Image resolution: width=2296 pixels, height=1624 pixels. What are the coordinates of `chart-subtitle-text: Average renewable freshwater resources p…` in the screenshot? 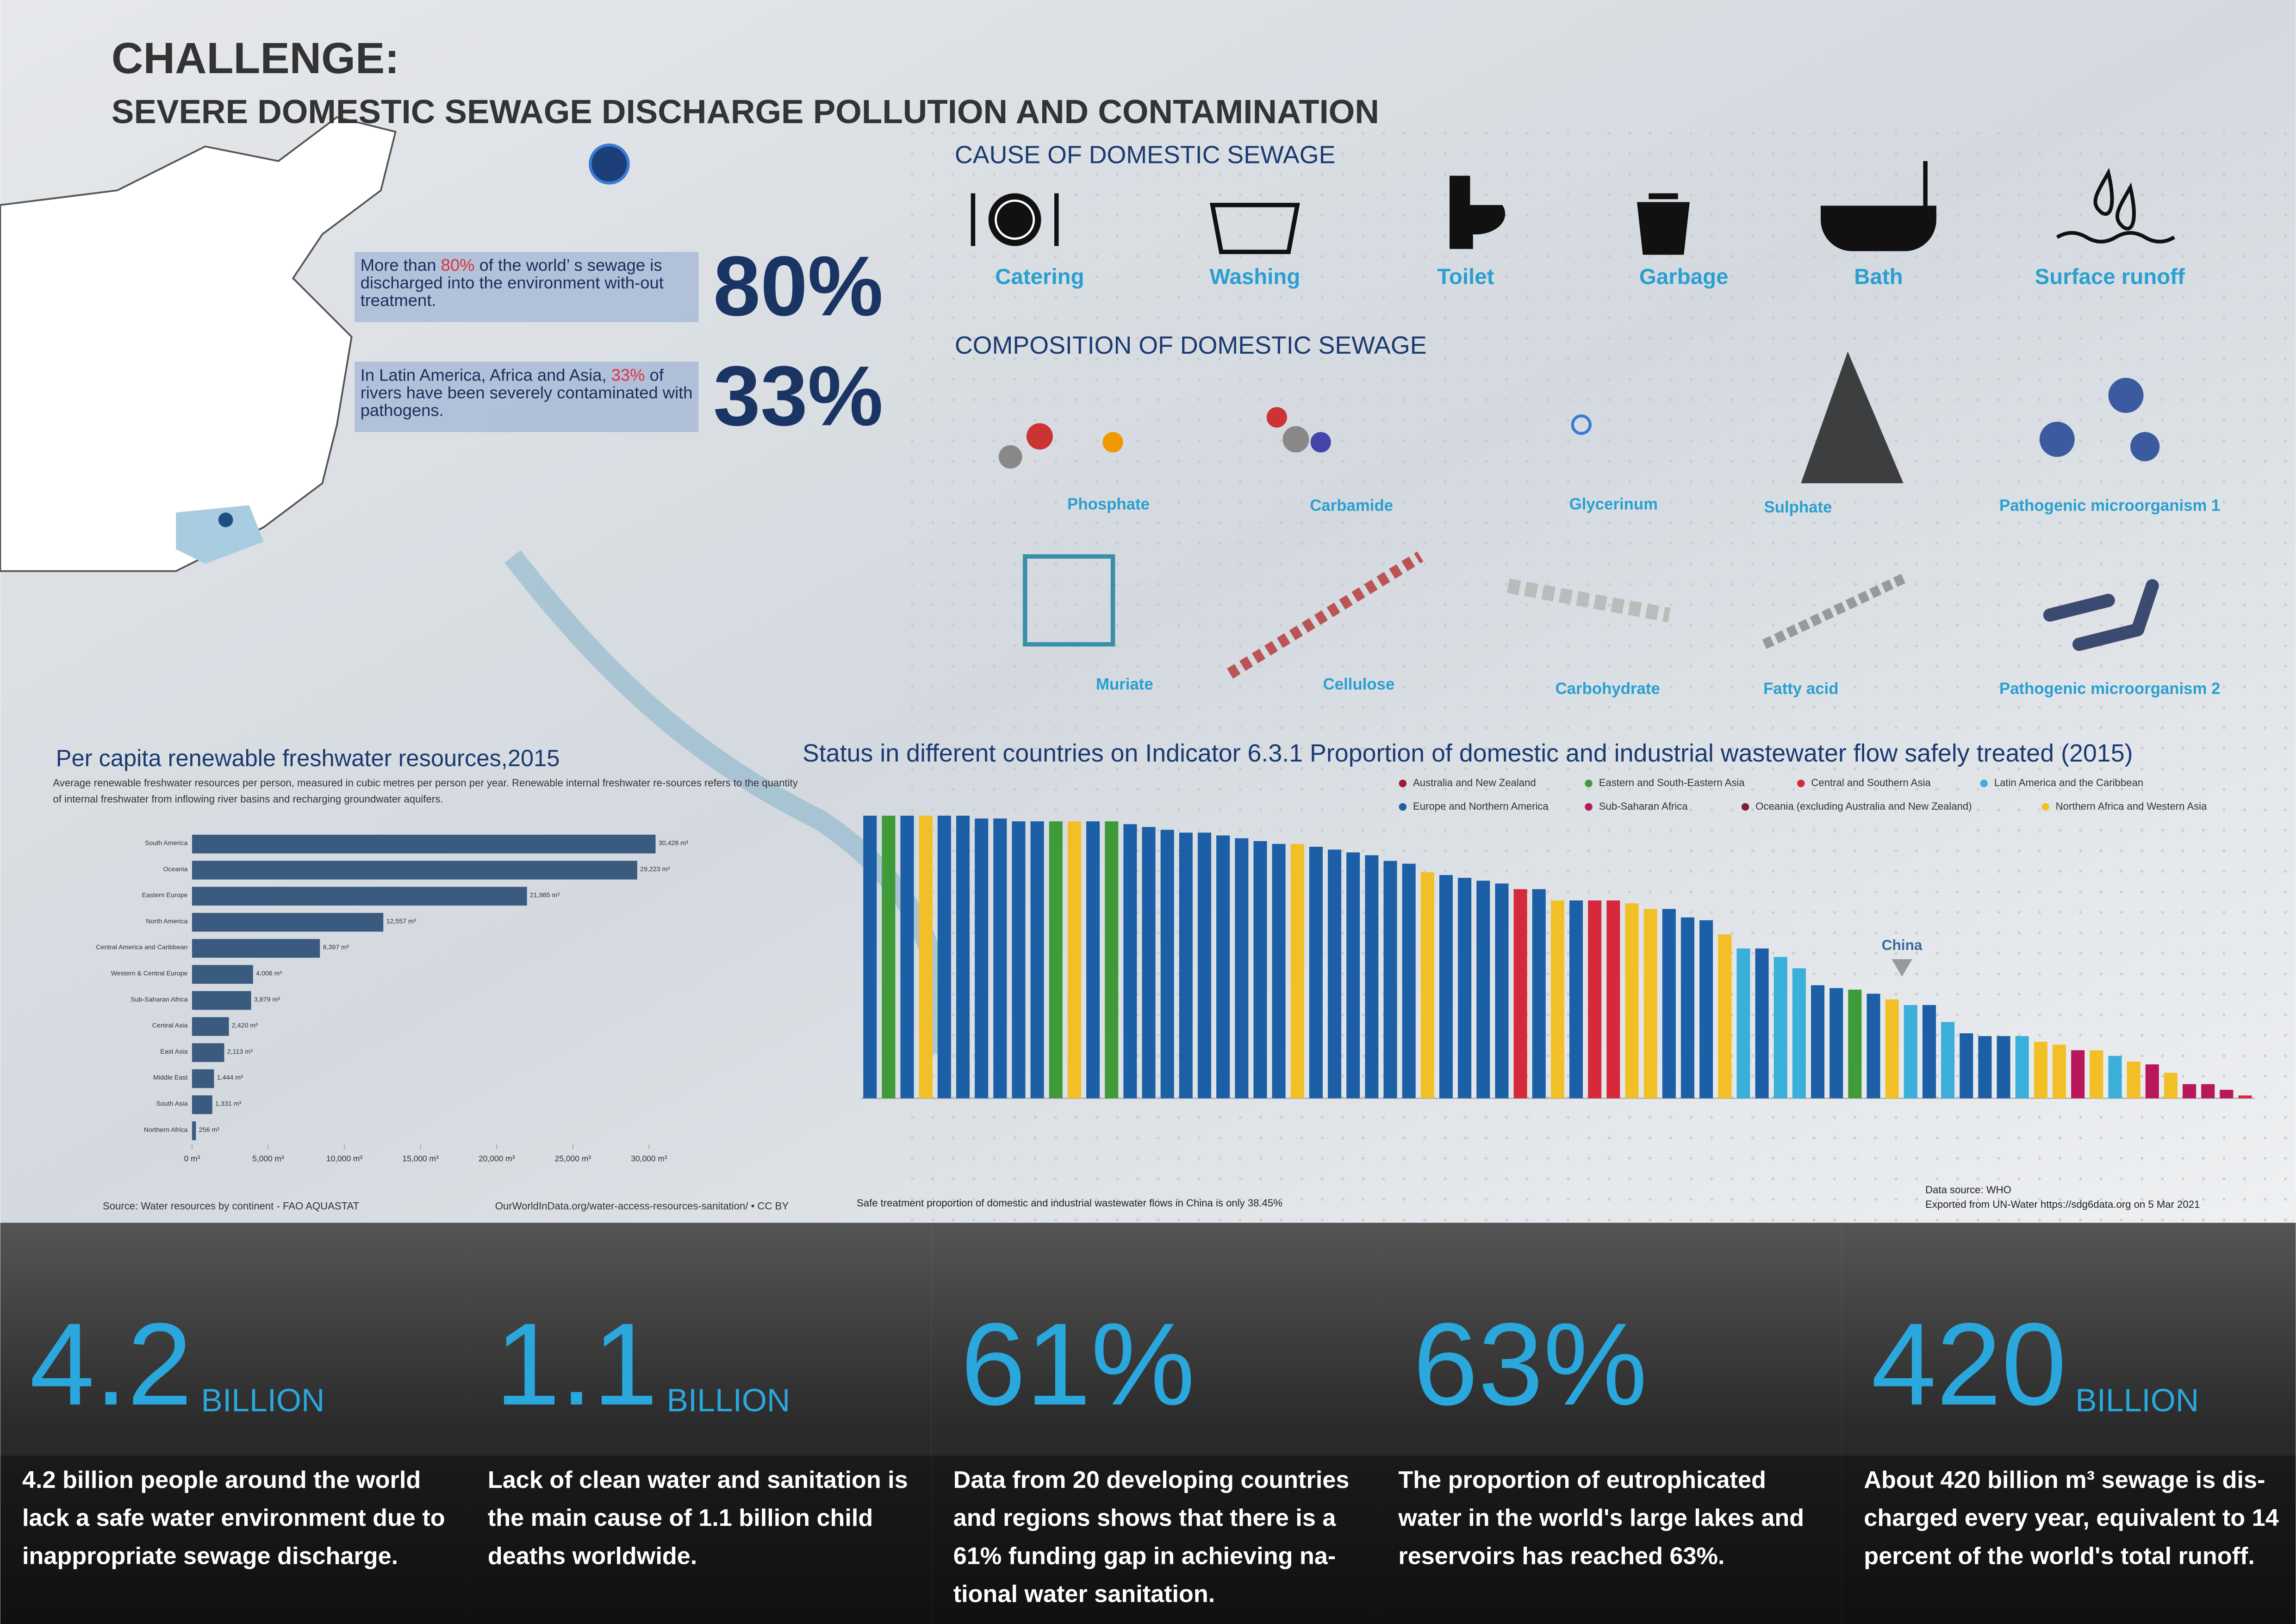 It's located at (426, 792).